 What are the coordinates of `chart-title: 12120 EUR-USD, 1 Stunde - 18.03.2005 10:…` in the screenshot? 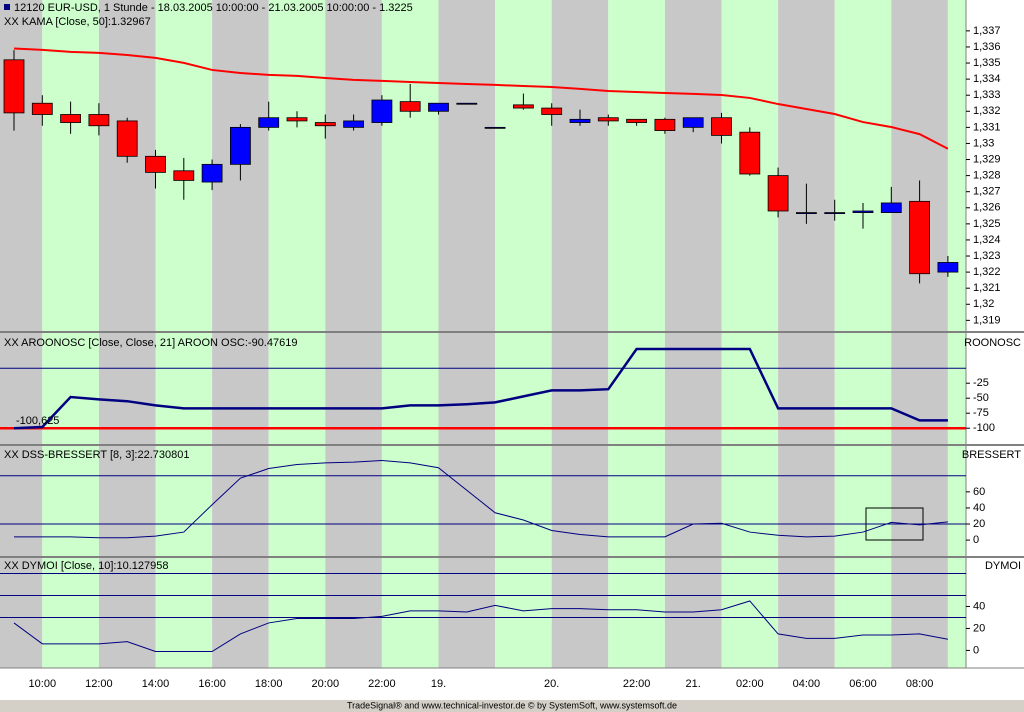 It's located at (213, 8).